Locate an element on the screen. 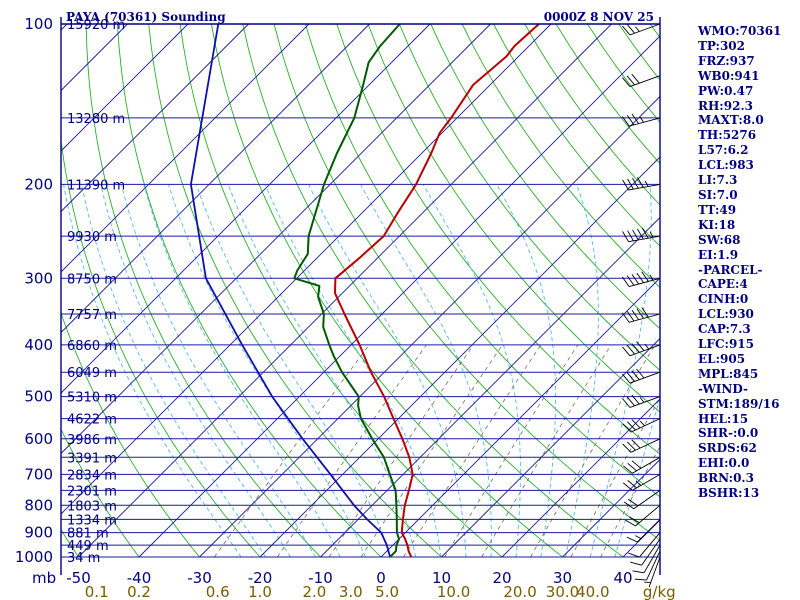 This screenshot has height=600, width=800. stability-index: TH:5276 is located at coordinates (727, 135).